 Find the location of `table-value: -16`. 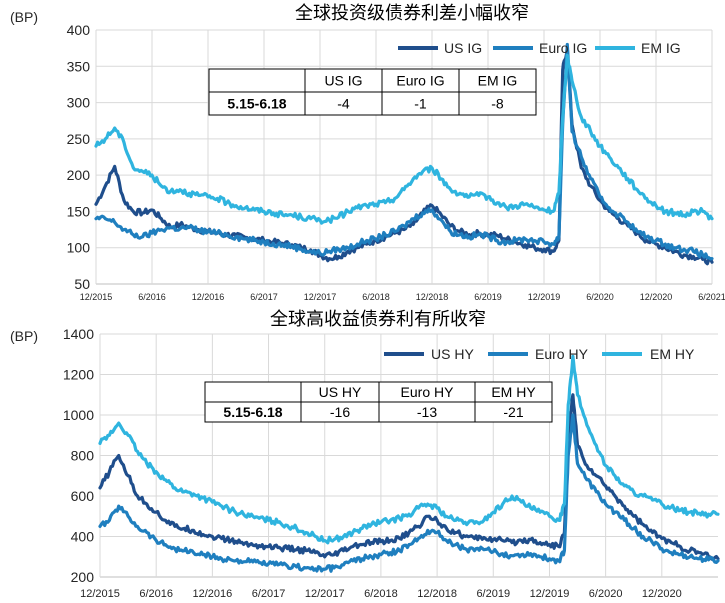

table-value: -16 is located at coordinates (340, 412).